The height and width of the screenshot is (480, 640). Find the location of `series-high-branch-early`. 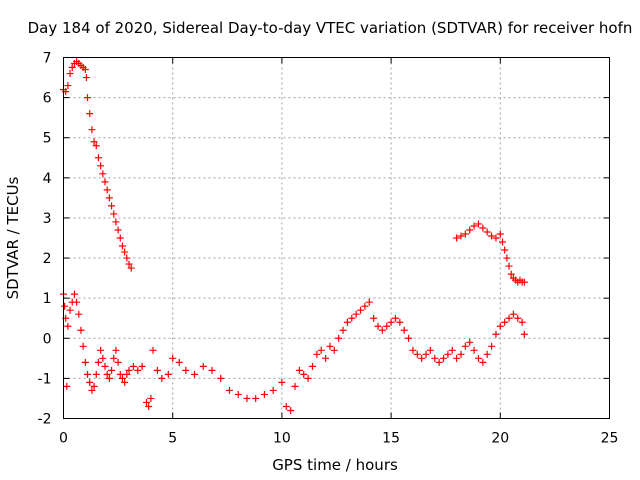

series-high-branch-early is located at coordinates (97, 165).